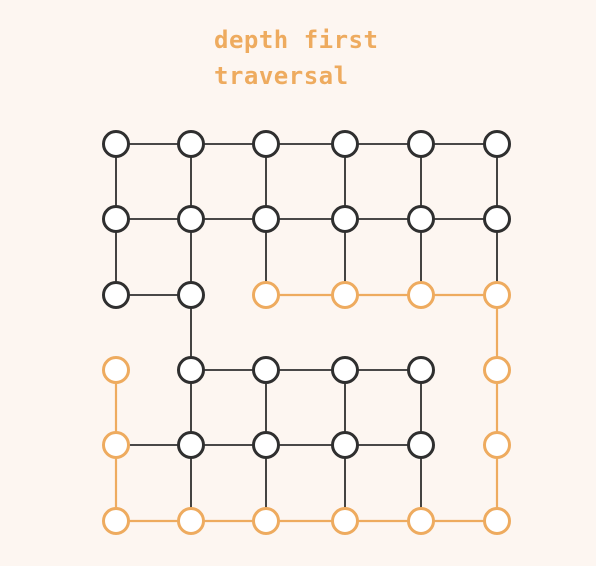 The width and height of the screenshot is (596, 566). I want to click on title-line-2: traversal, so click(281, 76).